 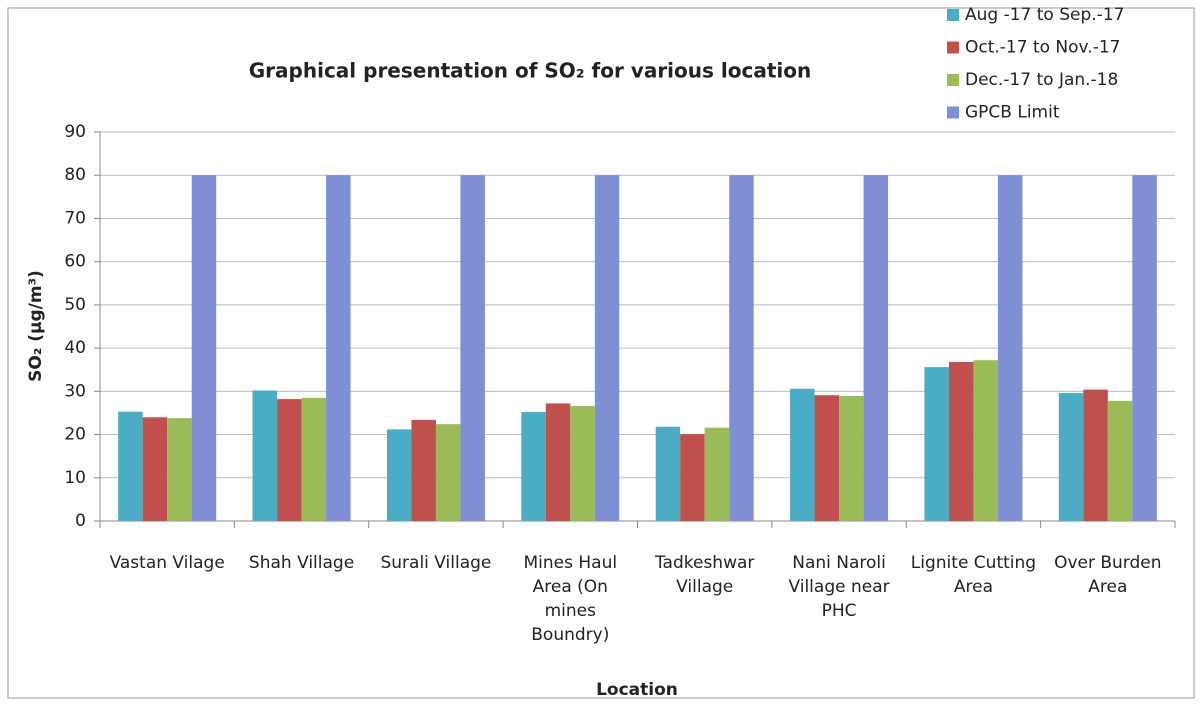 I want to click on x-axis-label: Location, so click(x=637, y=690).